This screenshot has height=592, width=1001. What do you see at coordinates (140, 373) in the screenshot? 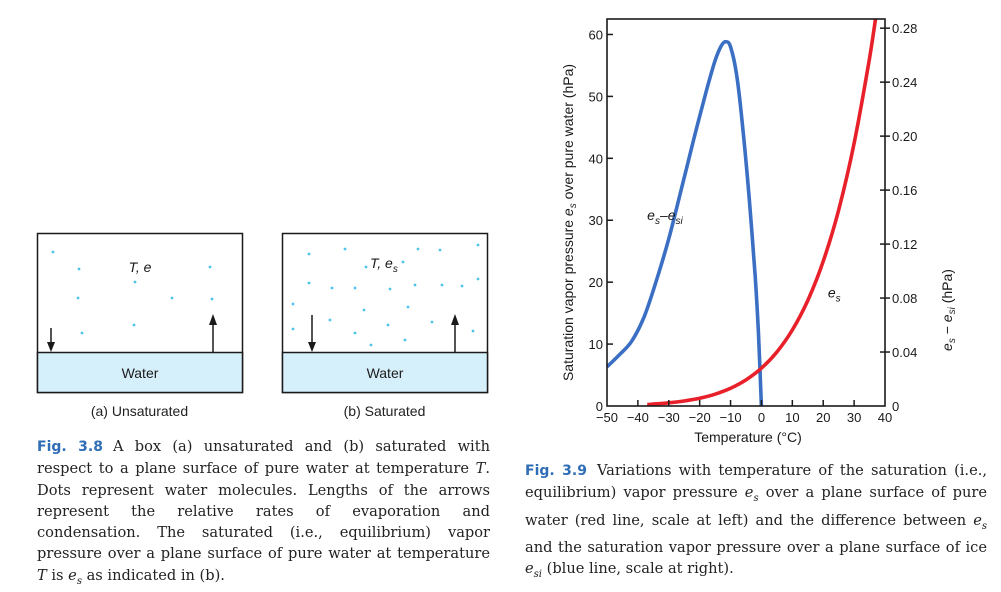
I see `box-a-water-label: Water` at bounding box center [140, 373].